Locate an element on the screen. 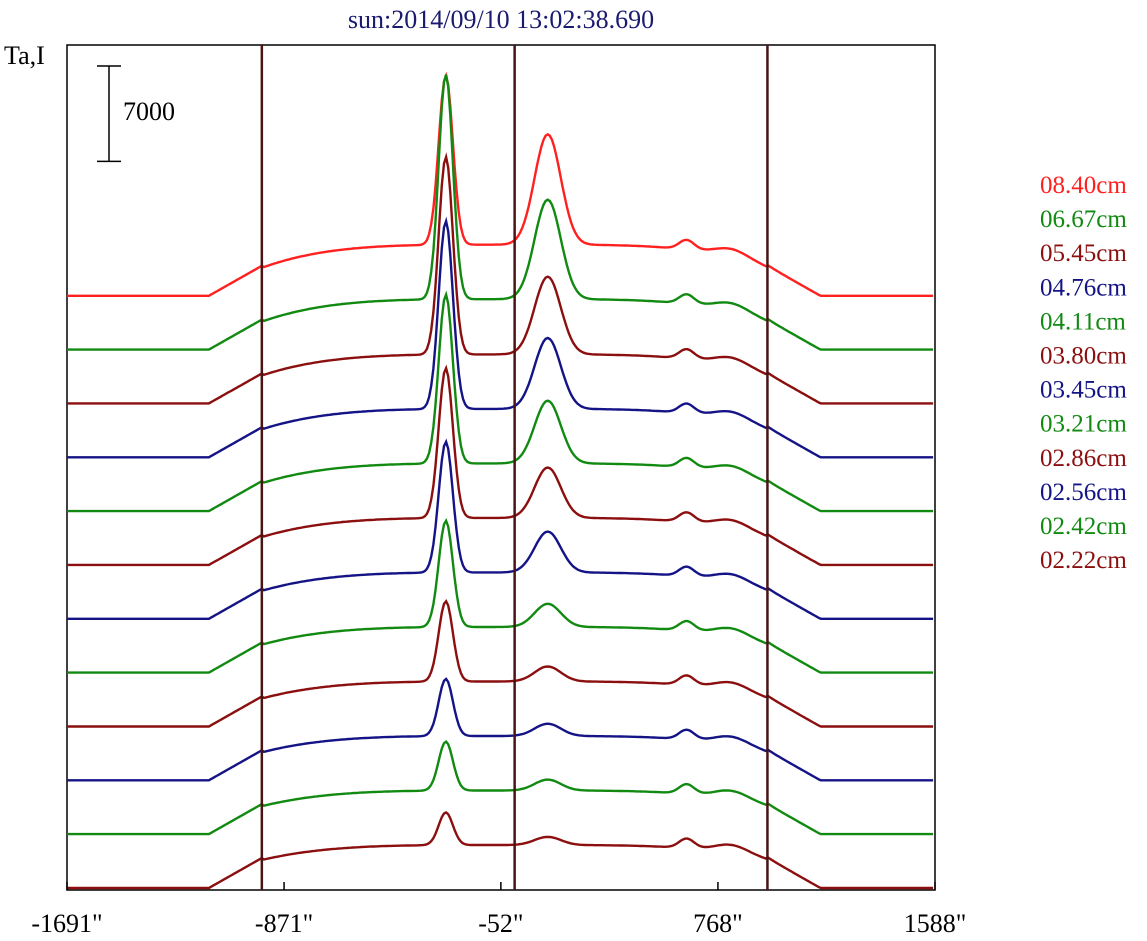 Image resolution: width=1147 pixels, height=941 pixels. legend-entry: 03.21cm is located at coordinates (1083, 424).